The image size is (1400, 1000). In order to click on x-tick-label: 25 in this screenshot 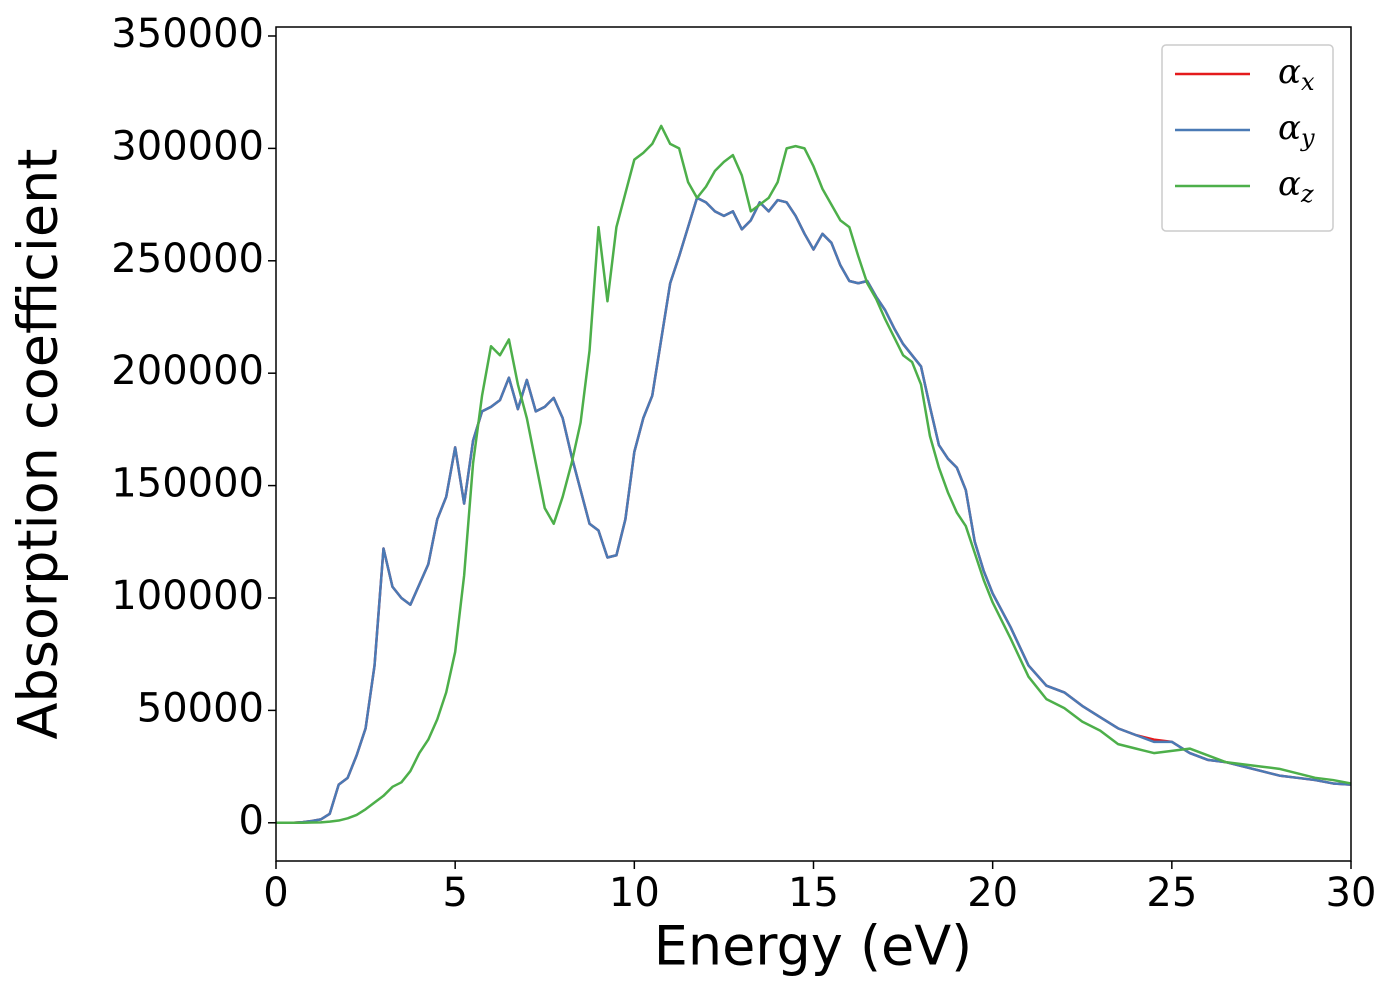, I will do `click(1171, 893)`.